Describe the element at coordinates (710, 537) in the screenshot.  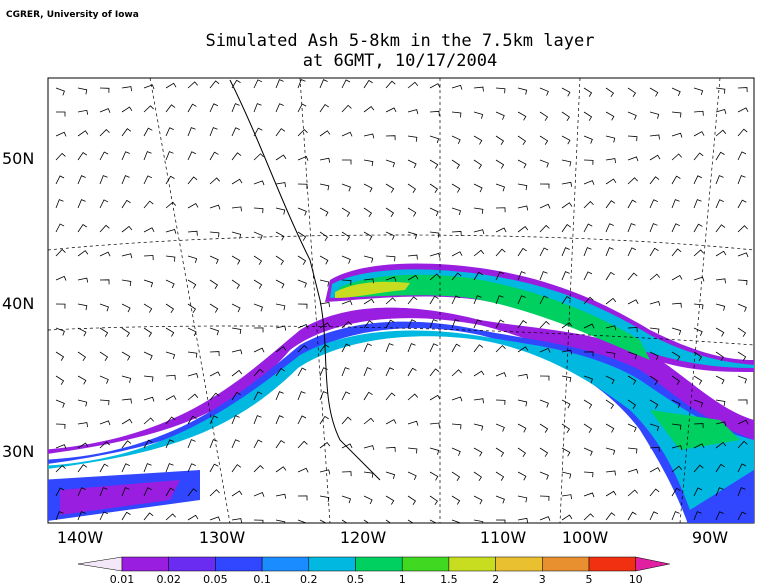
I see `lon-label: 90W` at that location.